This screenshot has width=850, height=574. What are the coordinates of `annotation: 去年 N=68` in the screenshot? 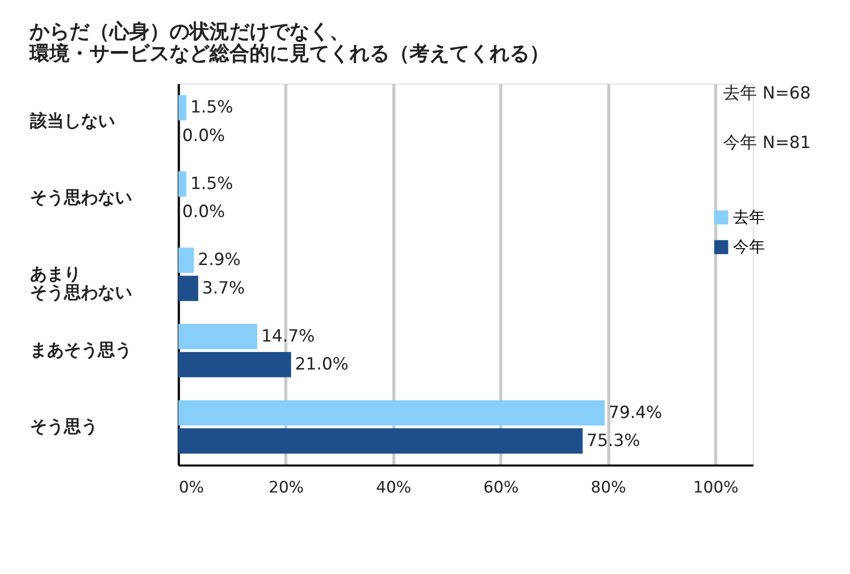 It's located at (767, 92).